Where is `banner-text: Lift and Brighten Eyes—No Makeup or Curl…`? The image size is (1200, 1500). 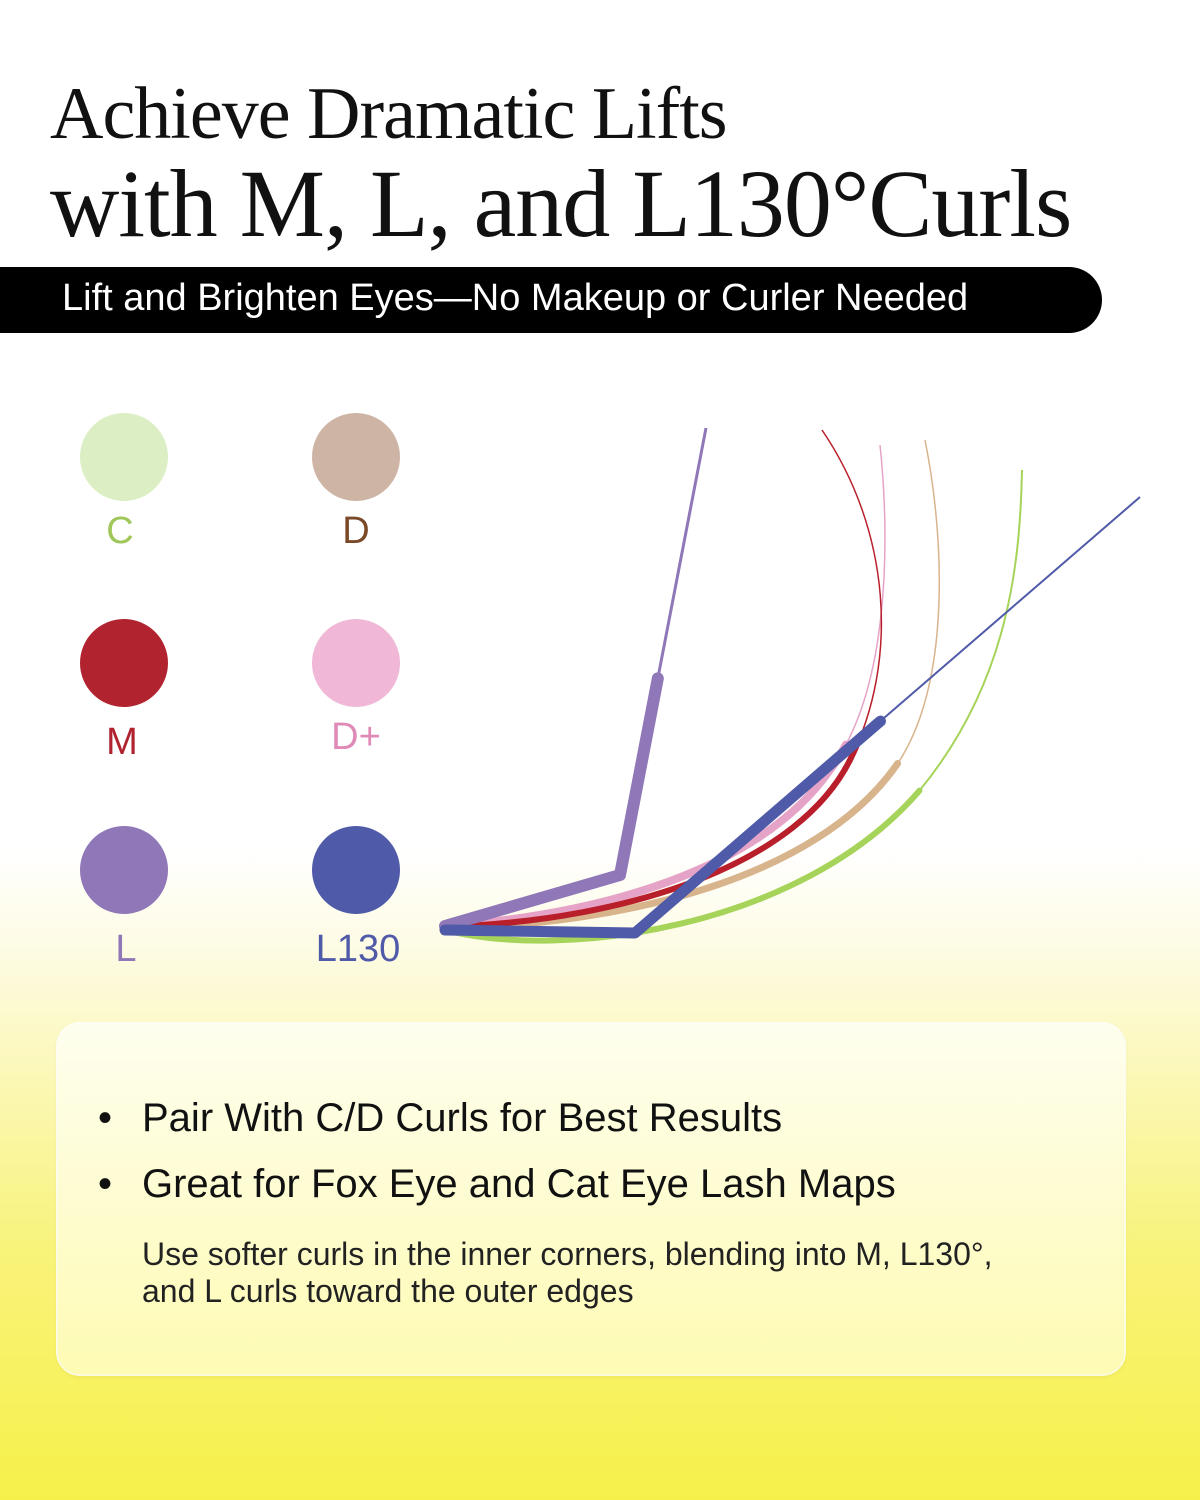 banner-text: Lift and Brighten Eyes—No Makeup or Curl… is located at coordinates (515, 298).